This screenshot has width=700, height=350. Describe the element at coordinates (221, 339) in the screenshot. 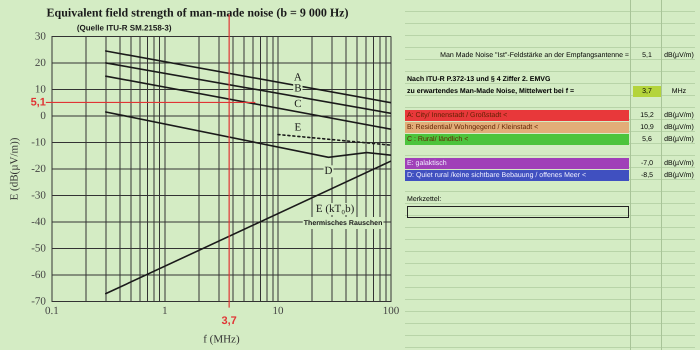

I see `x-axis-title: f (MHz)` at that location.